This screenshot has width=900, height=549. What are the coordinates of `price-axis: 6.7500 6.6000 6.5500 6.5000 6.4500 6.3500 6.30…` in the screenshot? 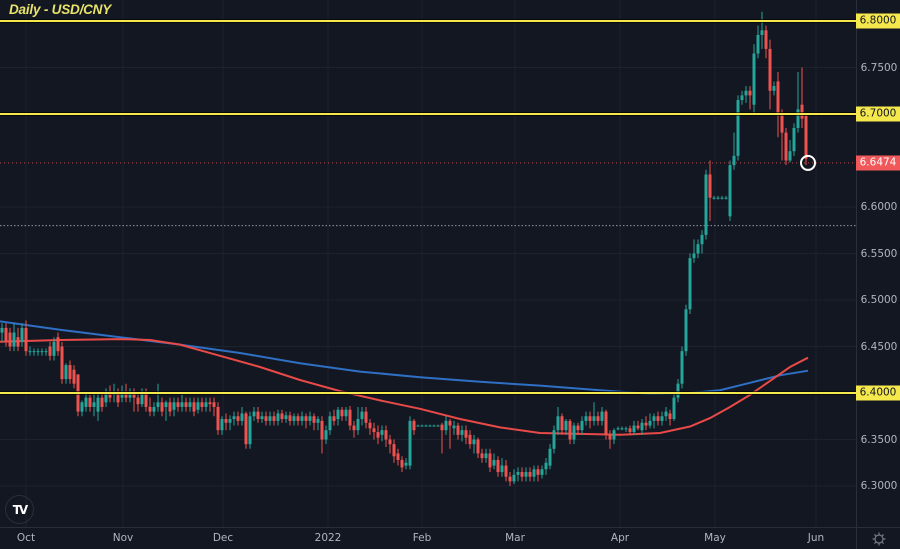 It's located at (878, 263).